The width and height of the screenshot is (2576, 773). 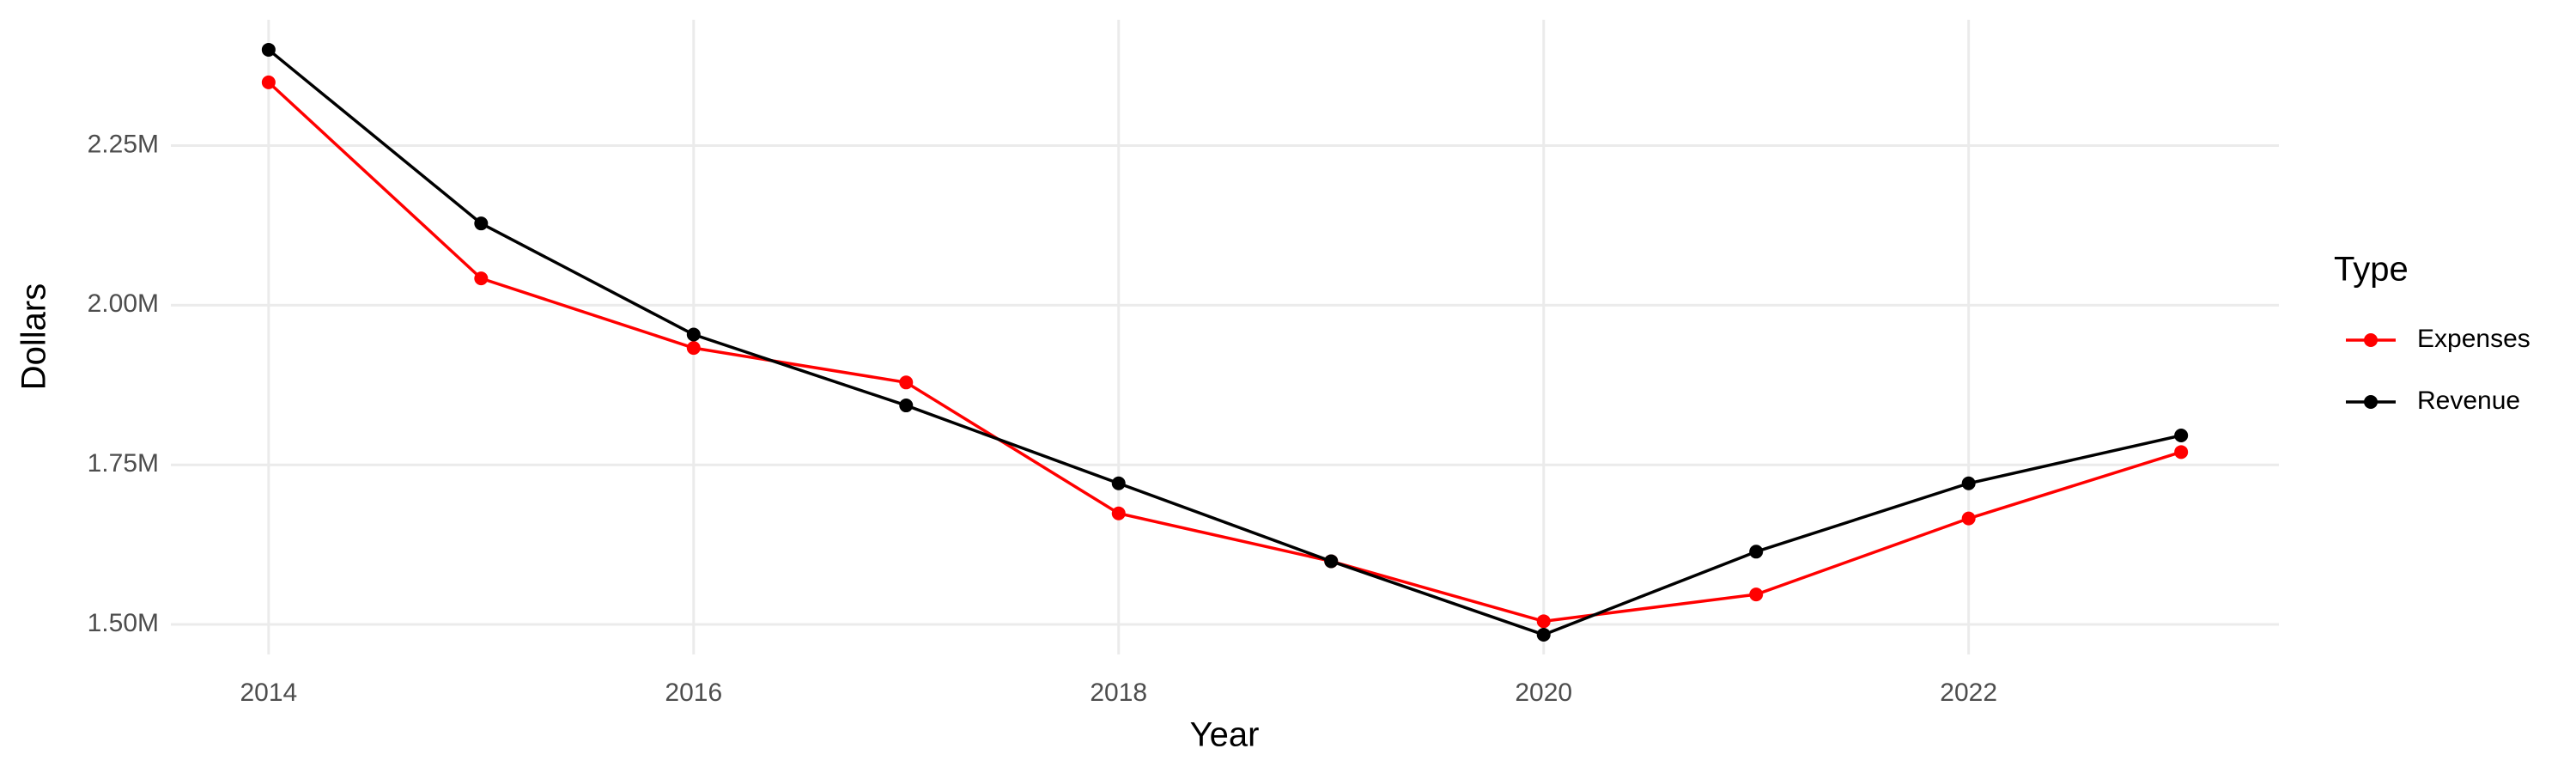 I want to click on y-tick-label: 2.25M, so click(x=123, y=144).